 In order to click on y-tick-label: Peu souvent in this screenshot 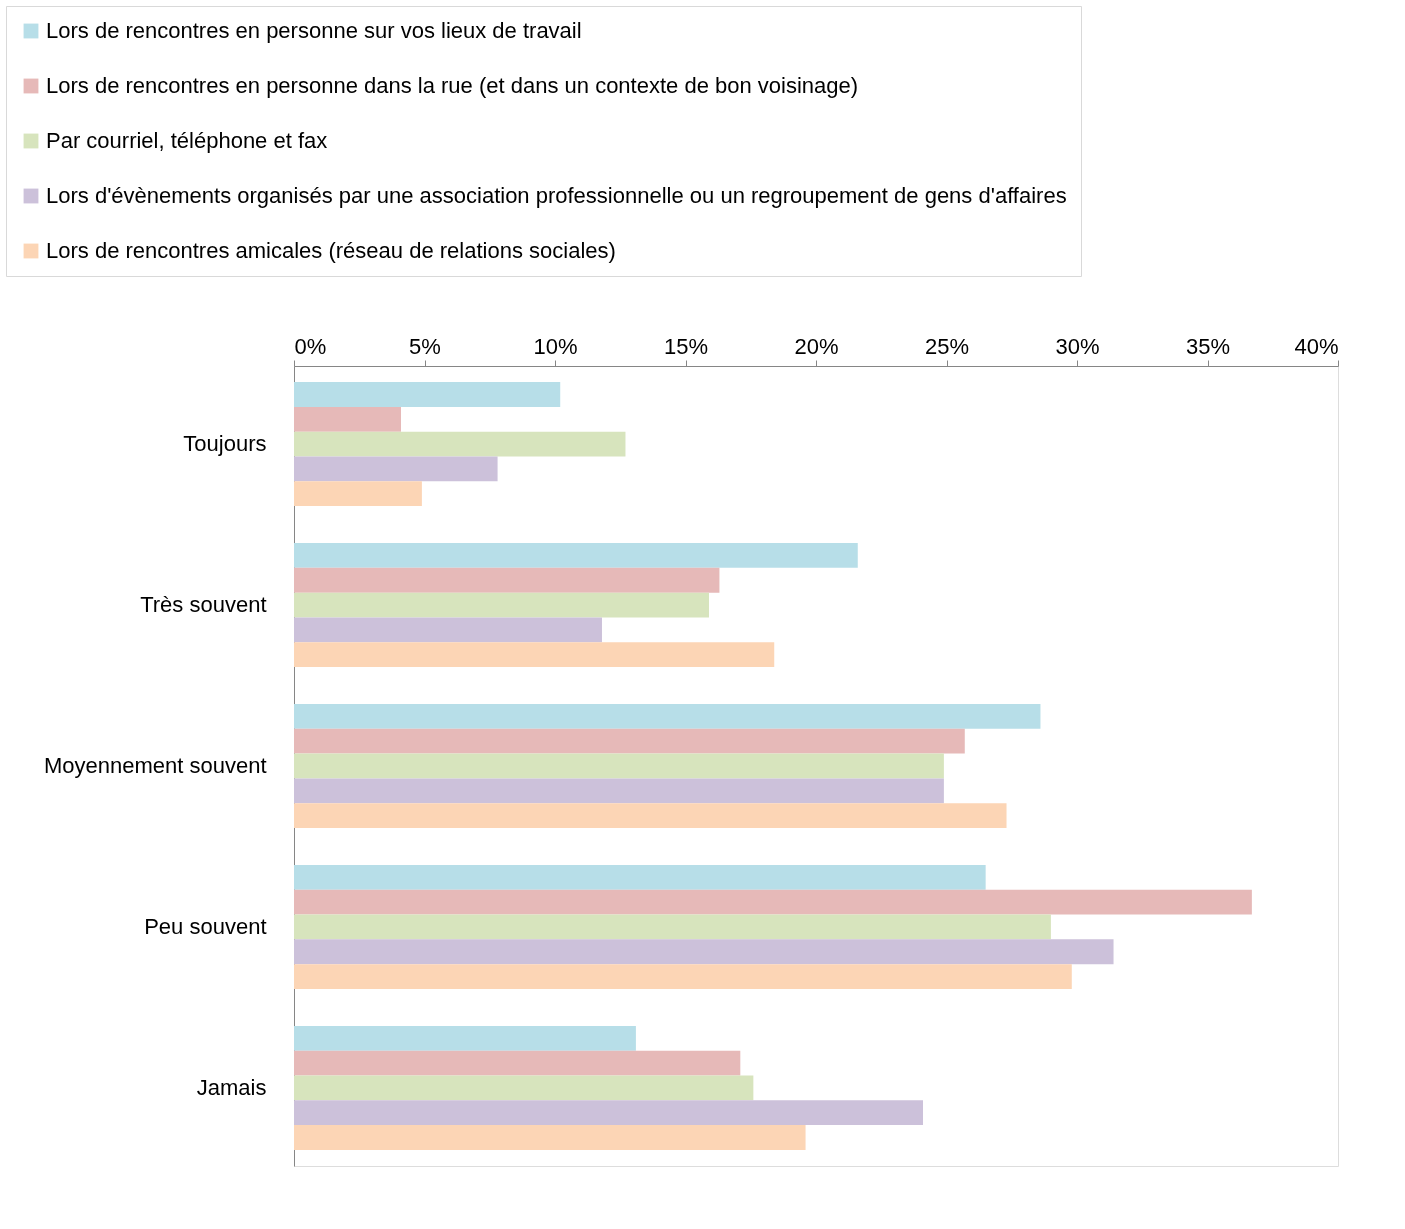, I will do `click(205, 926)`.